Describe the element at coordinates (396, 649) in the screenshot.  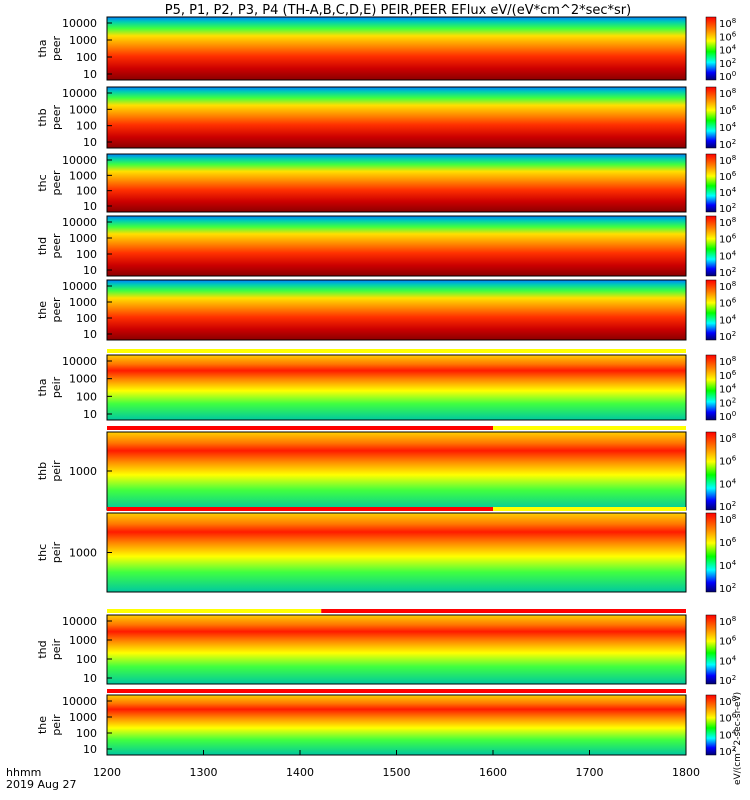
I see `plot-frame-thd_peir` at that location.